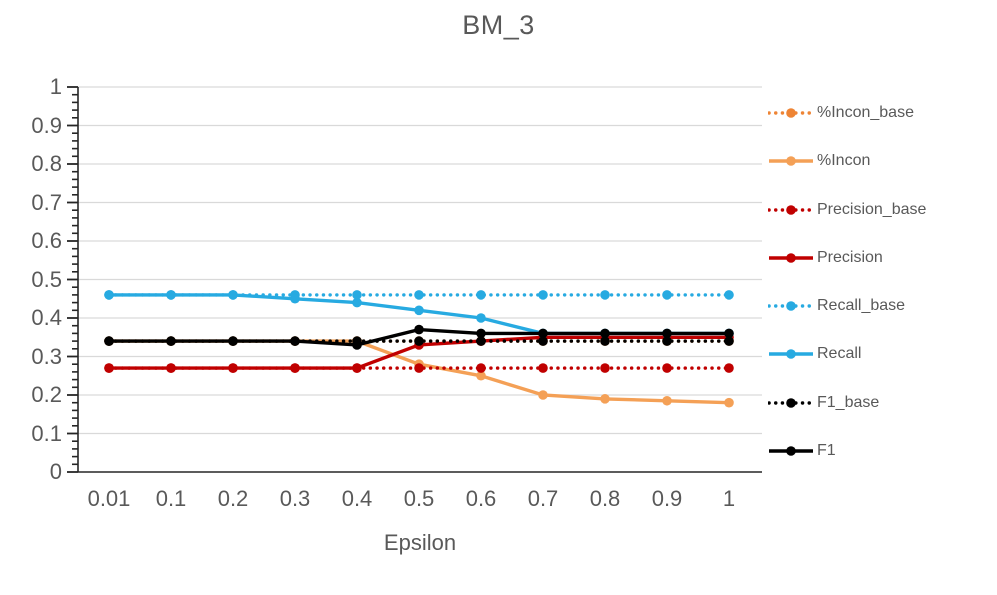 The height and width of the screenshot is (595, 997). I want to click on legend-label: F1, so click(826, 450).